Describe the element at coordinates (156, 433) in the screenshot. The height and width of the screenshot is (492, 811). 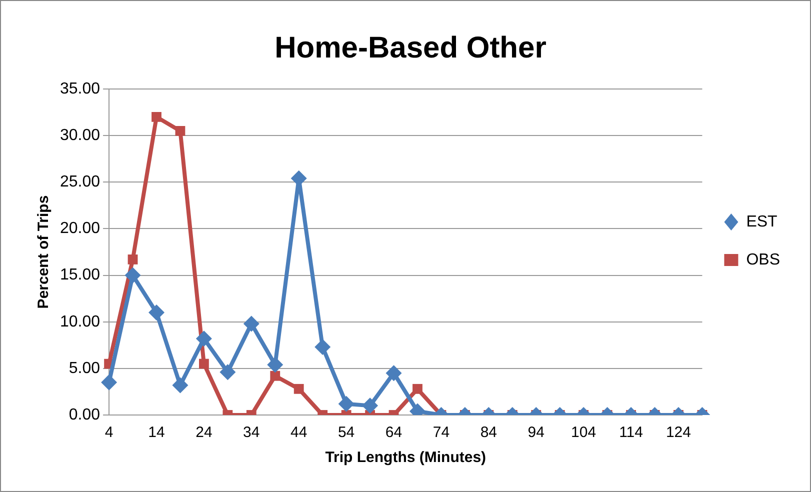
I see `x-tick-label: 14` at that location.